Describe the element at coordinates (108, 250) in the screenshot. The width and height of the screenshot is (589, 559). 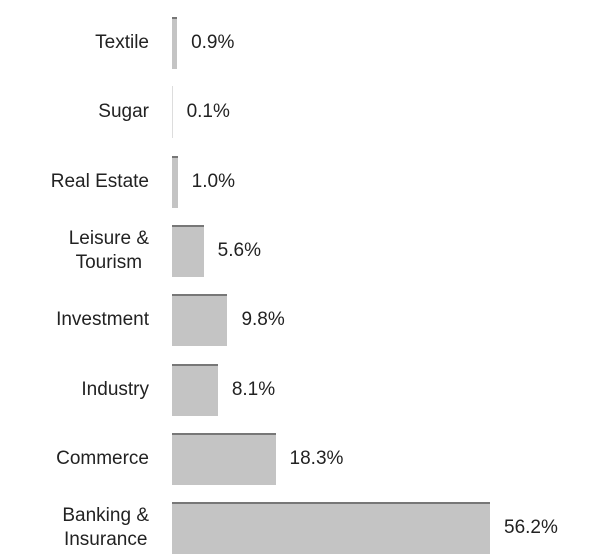
I see `category-text: Leisure & Tourism` at that location.